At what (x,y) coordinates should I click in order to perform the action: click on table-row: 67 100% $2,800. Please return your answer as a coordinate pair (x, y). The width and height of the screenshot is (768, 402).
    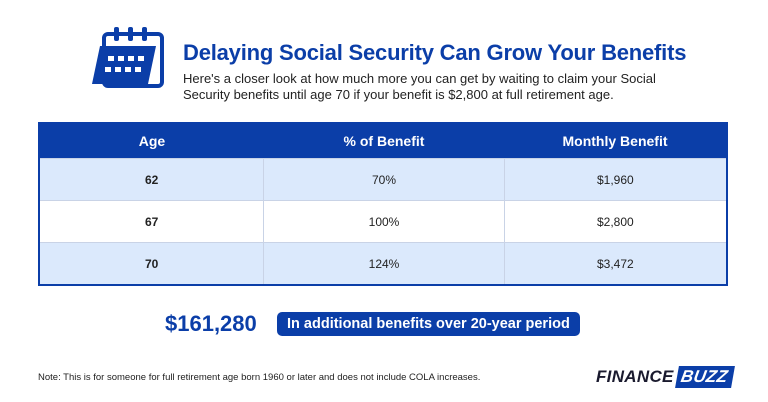
    Looking at the image, I should click on (383, 221).